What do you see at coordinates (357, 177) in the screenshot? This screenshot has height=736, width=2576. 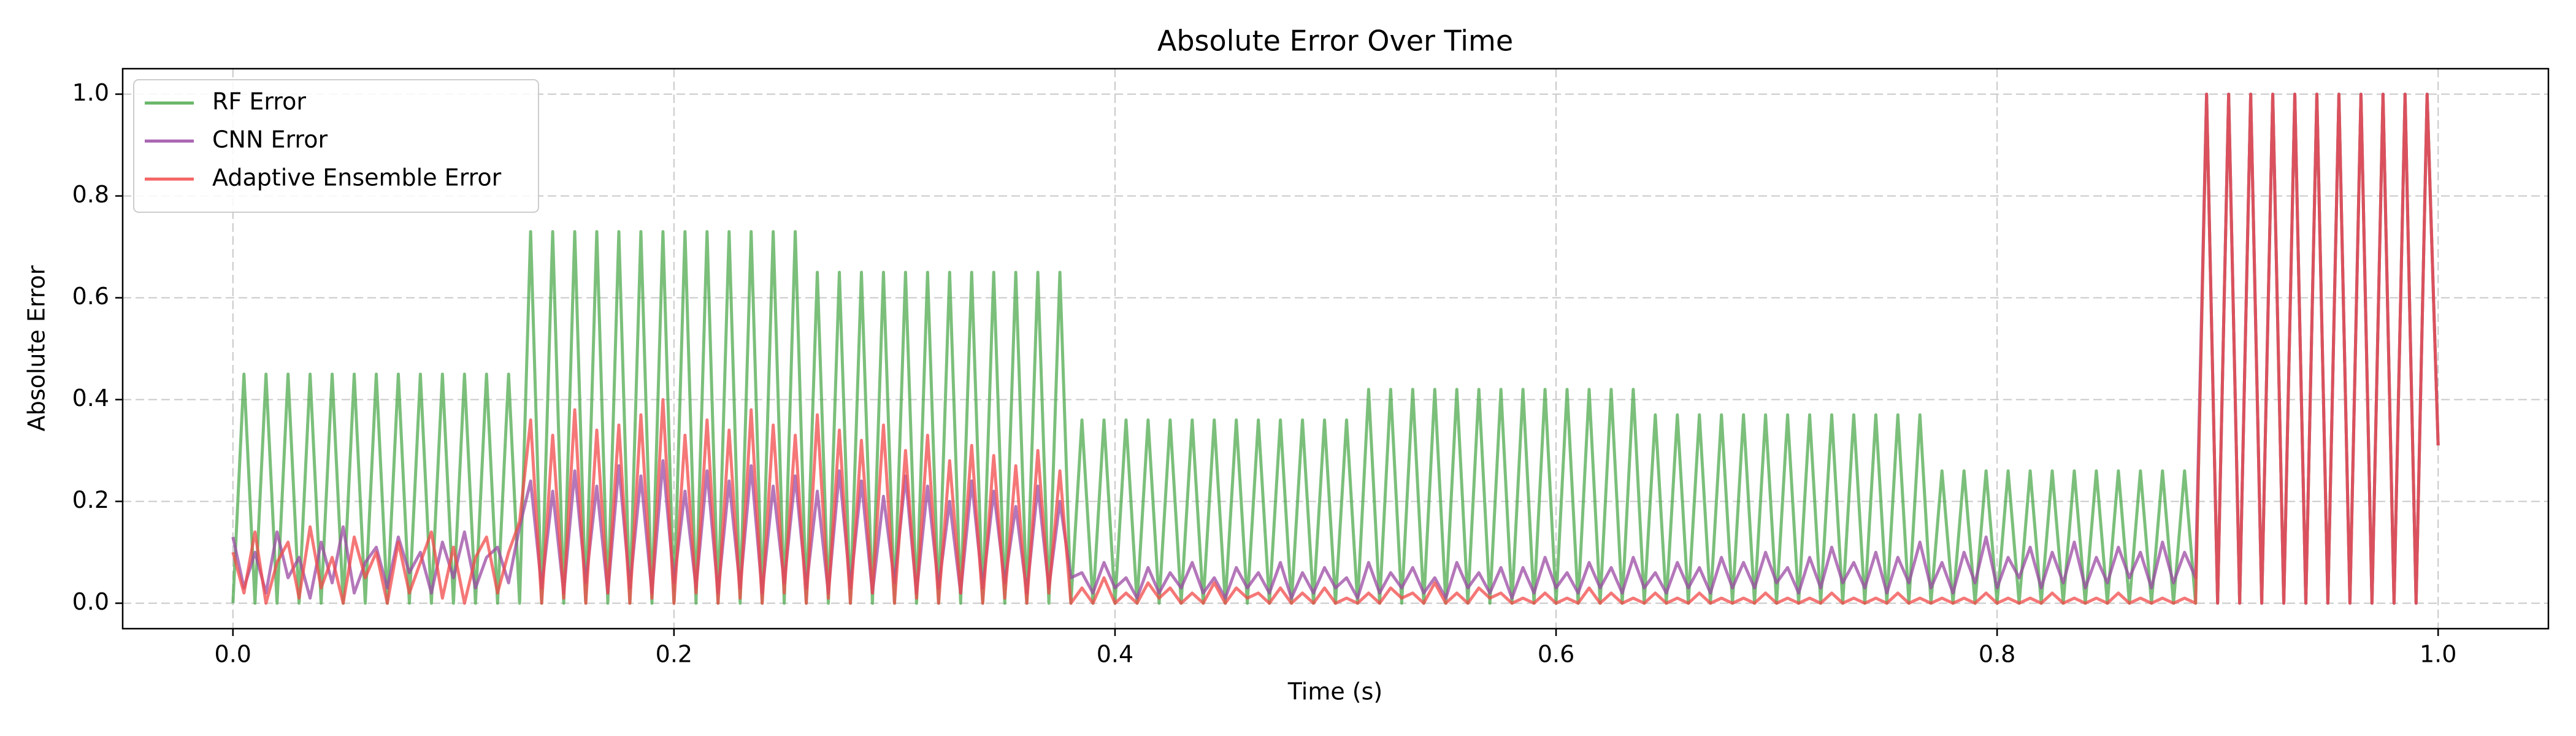 I see `legend-label: Adaptive Ensemble Error` at bounding box center [357, 177].